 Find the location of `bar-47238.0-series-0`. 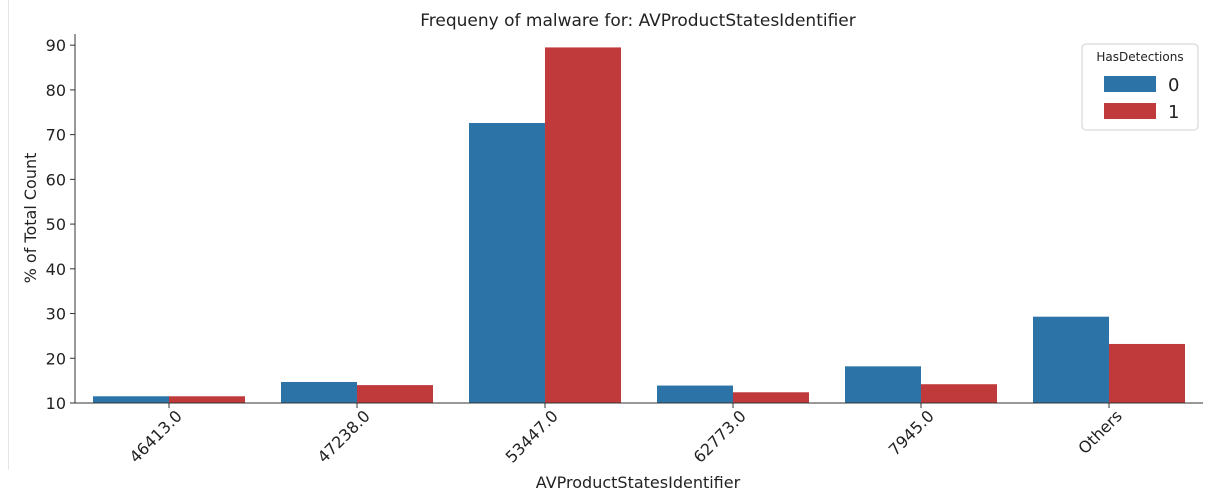

bar-47238.0-series-0 is located at coordinates (319, 392).